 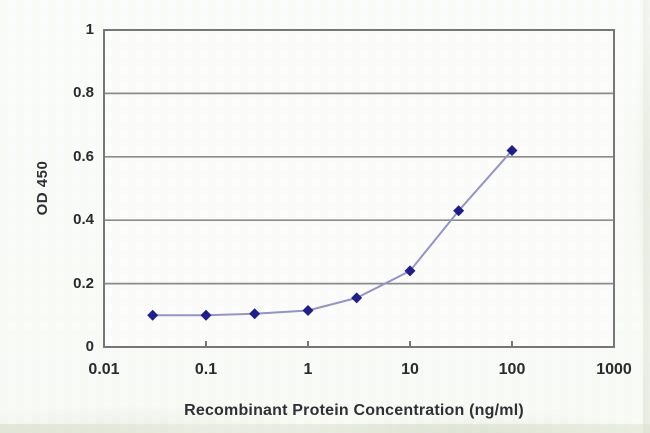 I want to click on x-tick-label: 1, so click(x=308, y=369).